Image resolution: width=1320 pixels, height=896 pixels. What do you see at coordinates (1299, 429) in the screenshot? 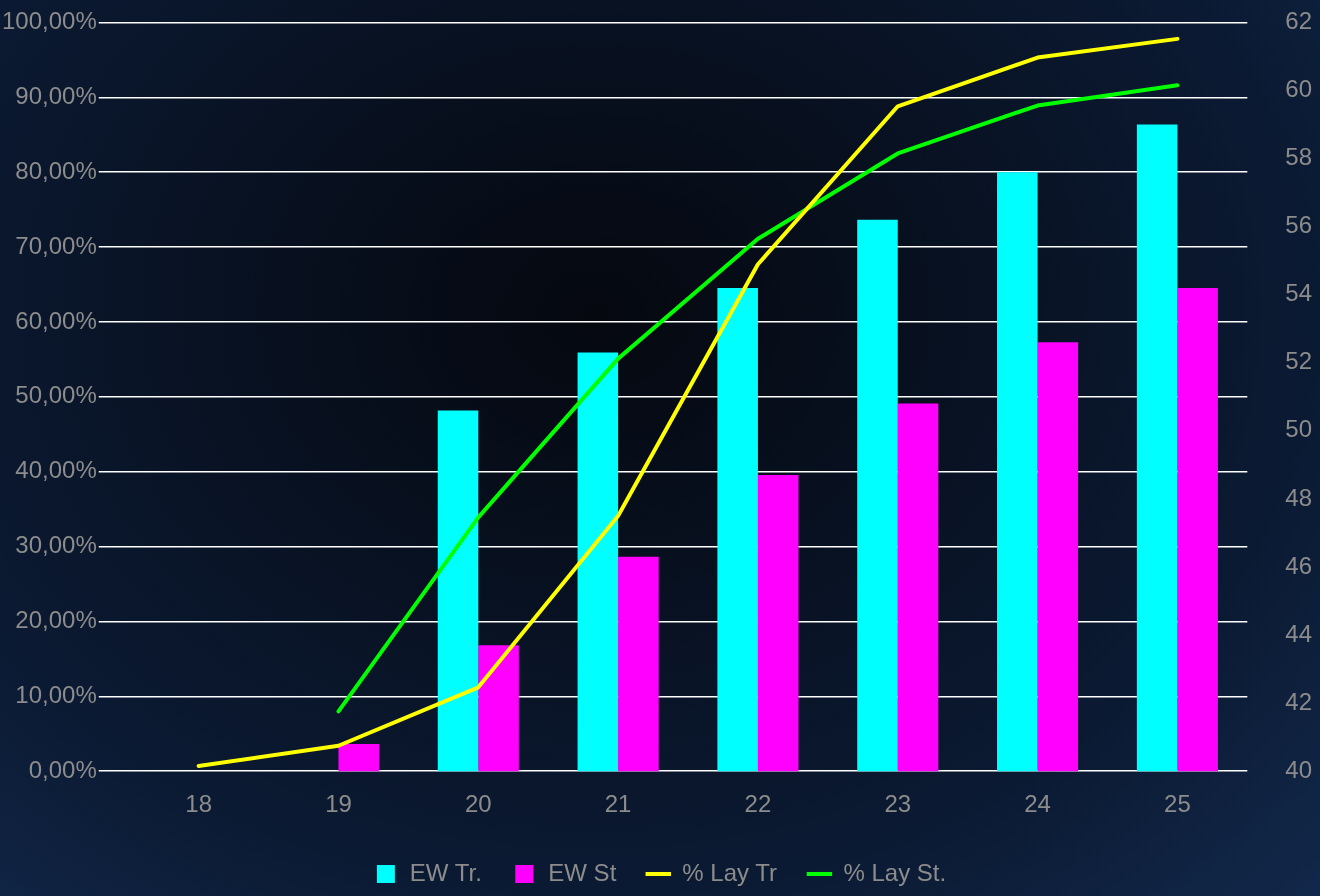
I see `y2-tick-label: 50` at bounding box center [1299, 429].